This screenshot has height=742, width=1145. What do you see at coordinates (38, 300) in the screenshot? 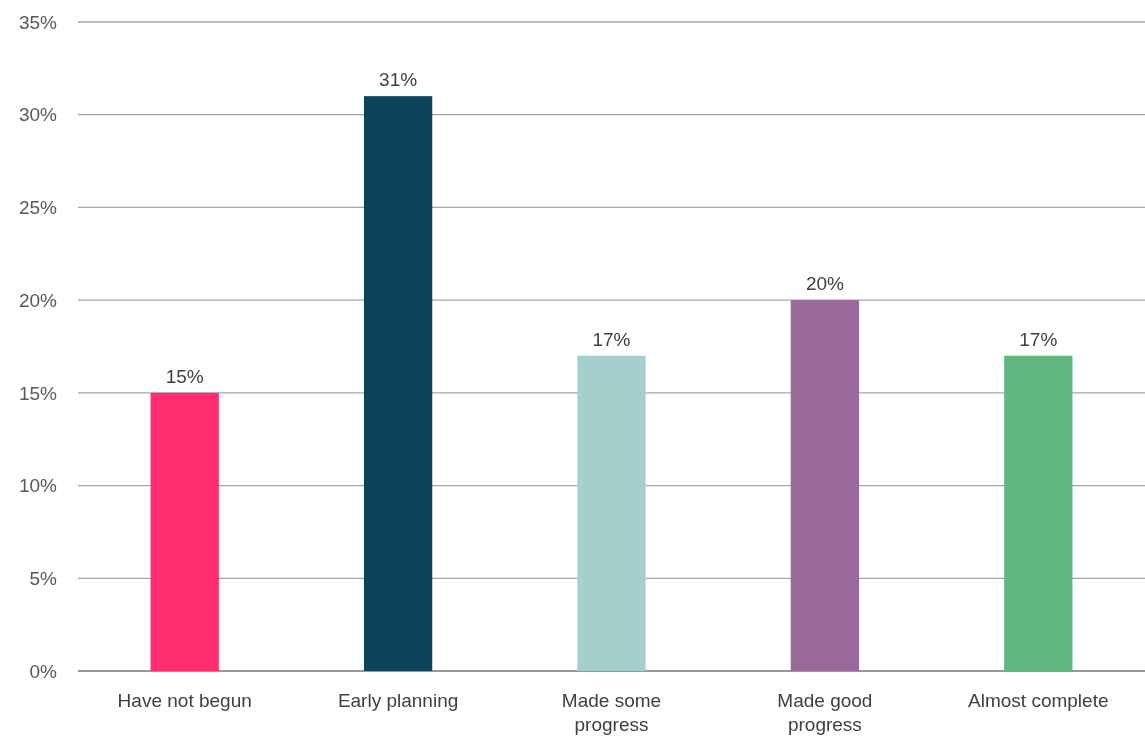
I see `y-tick-label: 20%` at bounding box center [38, 300].